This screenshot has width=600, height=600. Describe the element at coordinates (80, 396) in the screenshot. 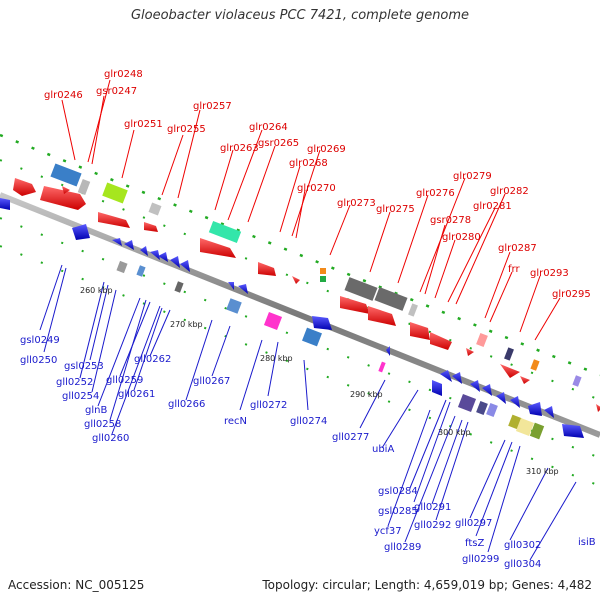

I see `gene-label: gll0254` at that location.